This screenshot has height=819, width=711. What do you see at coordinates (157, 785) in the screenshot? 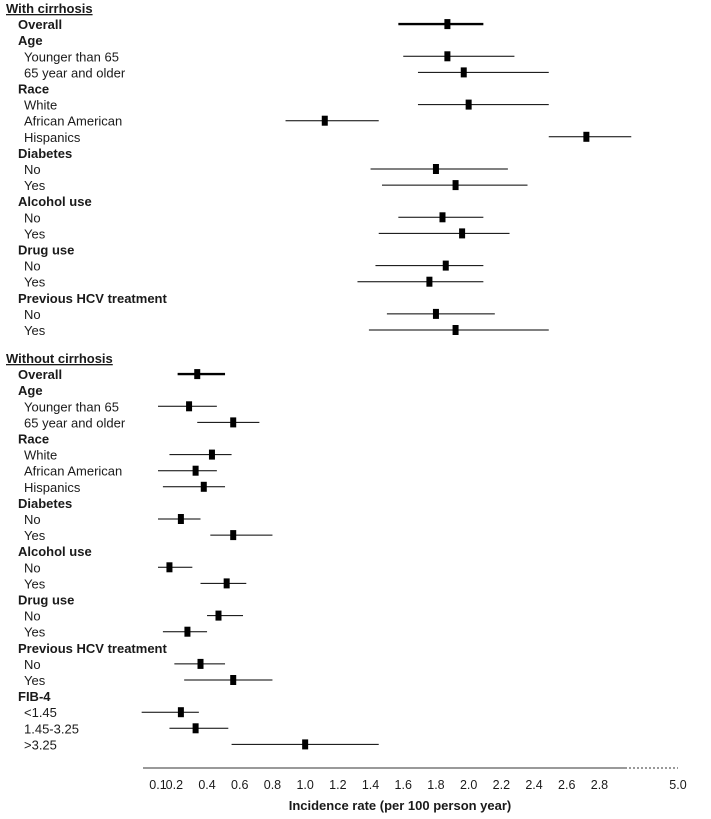
I see `x-tick-label: 0.1` at bounding box center [157, 785].